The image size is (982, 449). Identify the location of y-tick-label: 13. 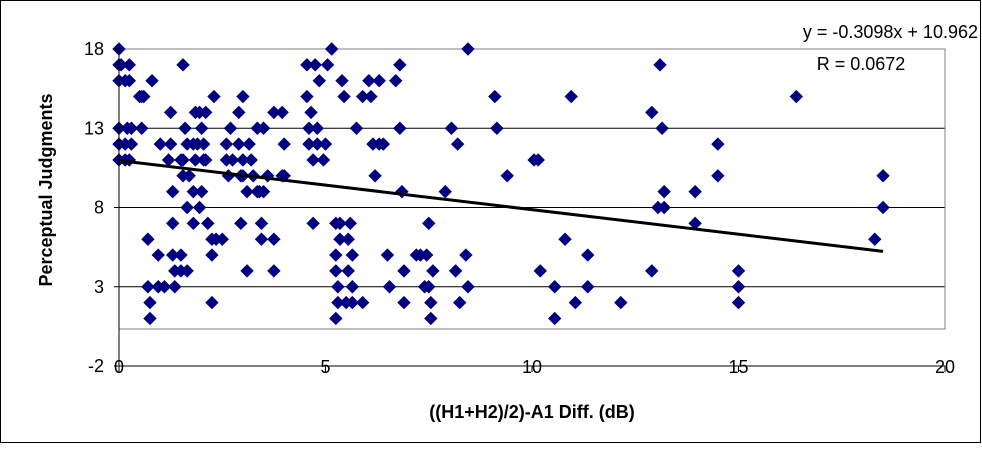
(94, 128).